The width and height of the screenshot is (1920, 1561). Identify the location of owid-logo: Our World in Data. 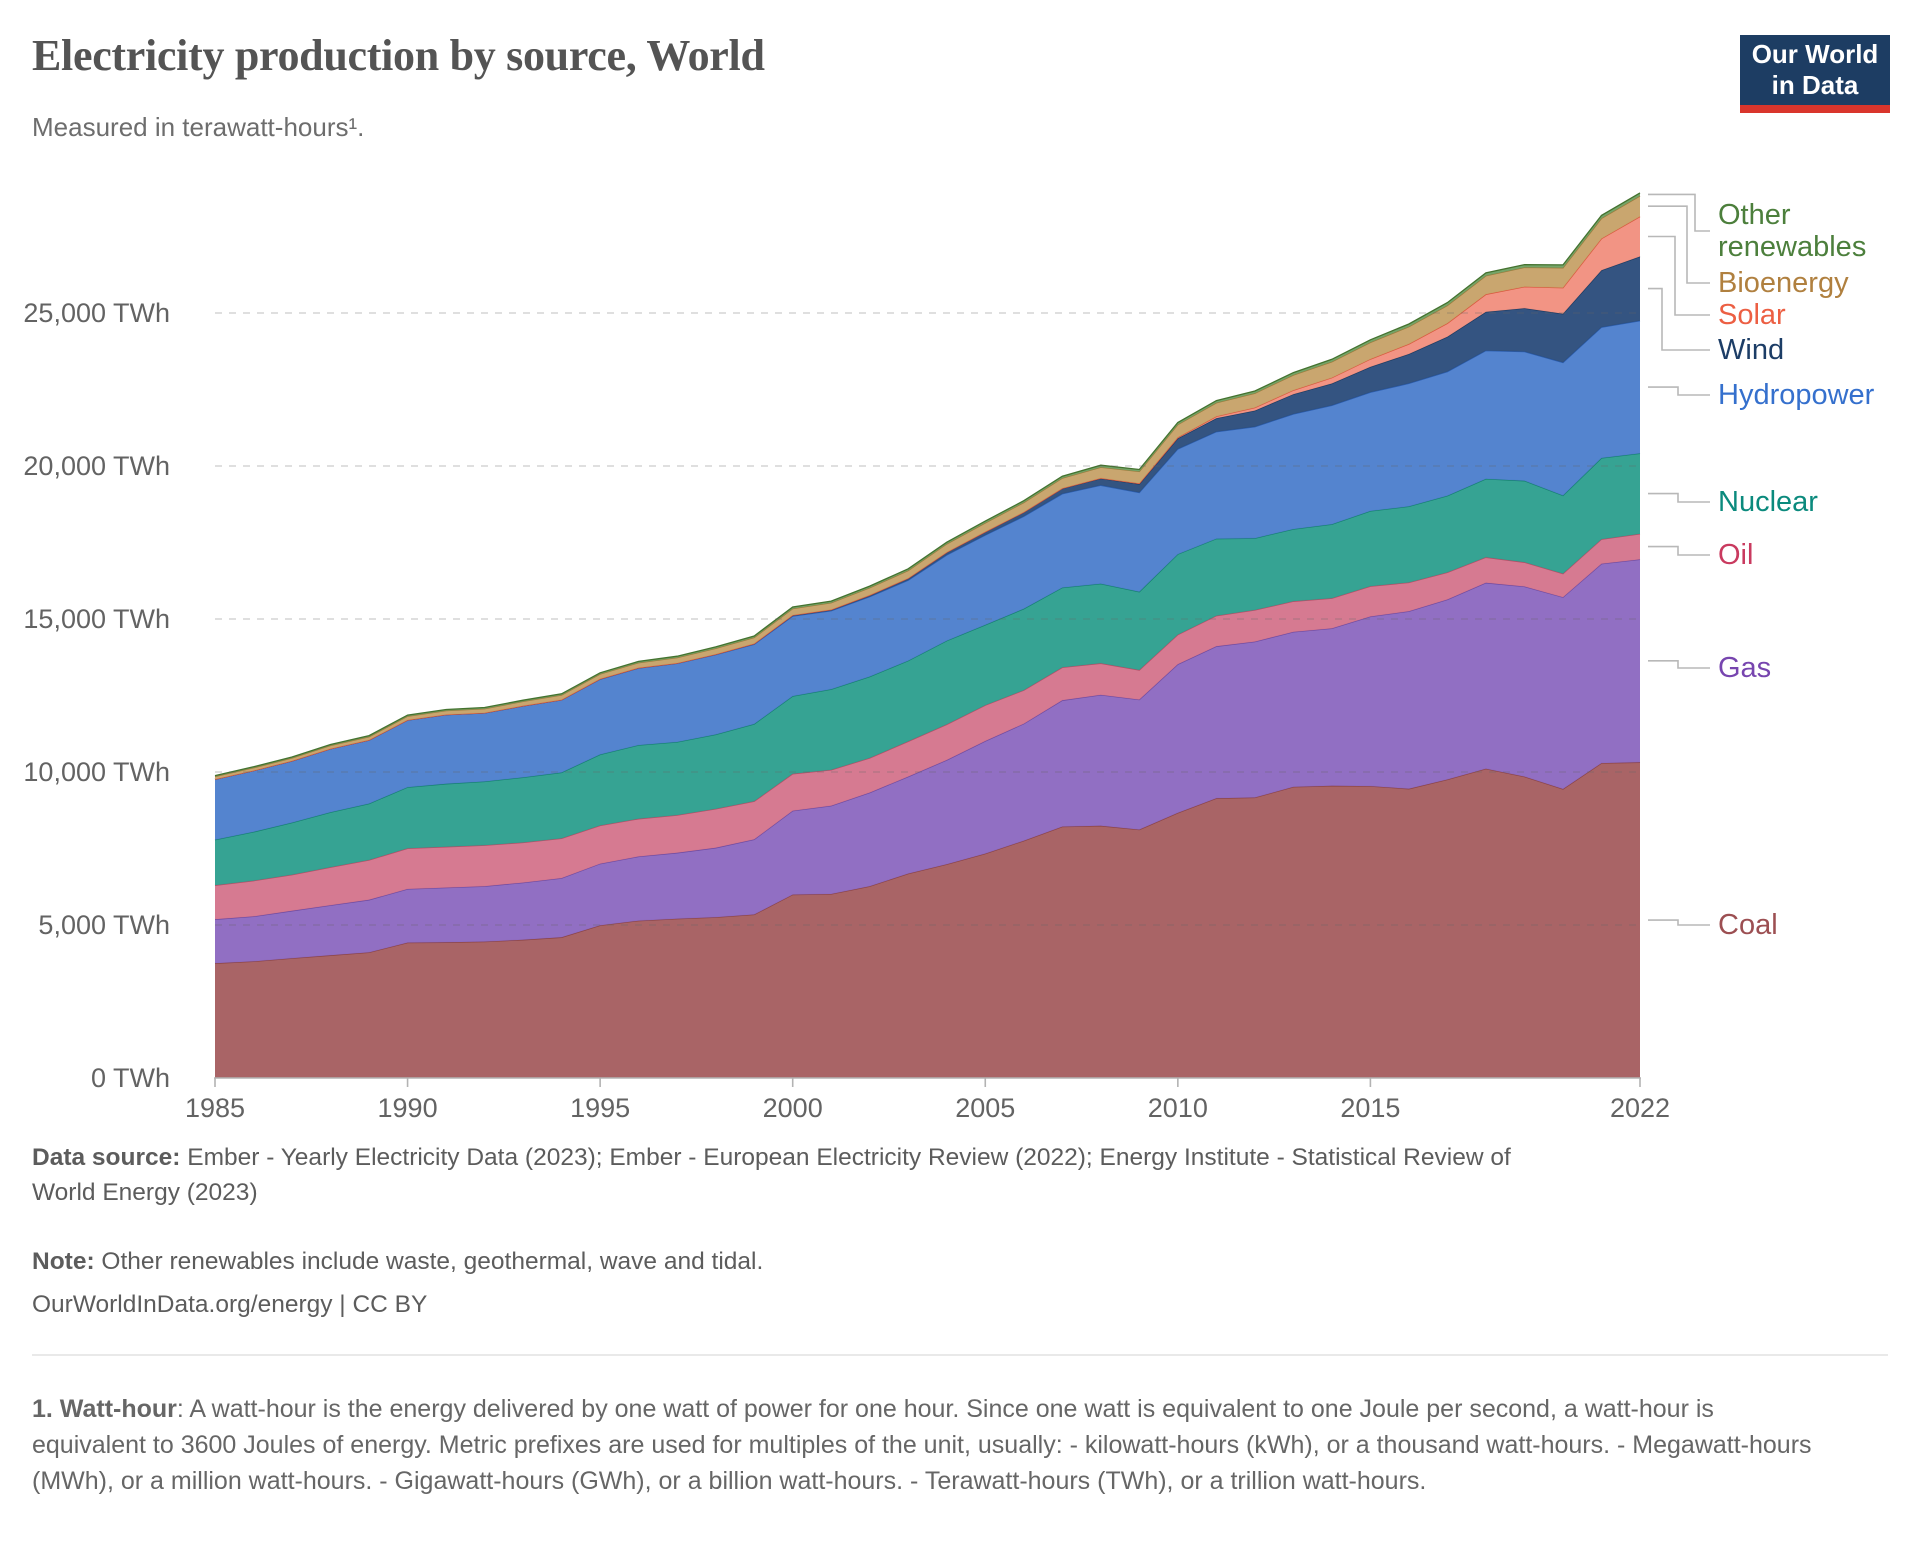
(1815, 74).